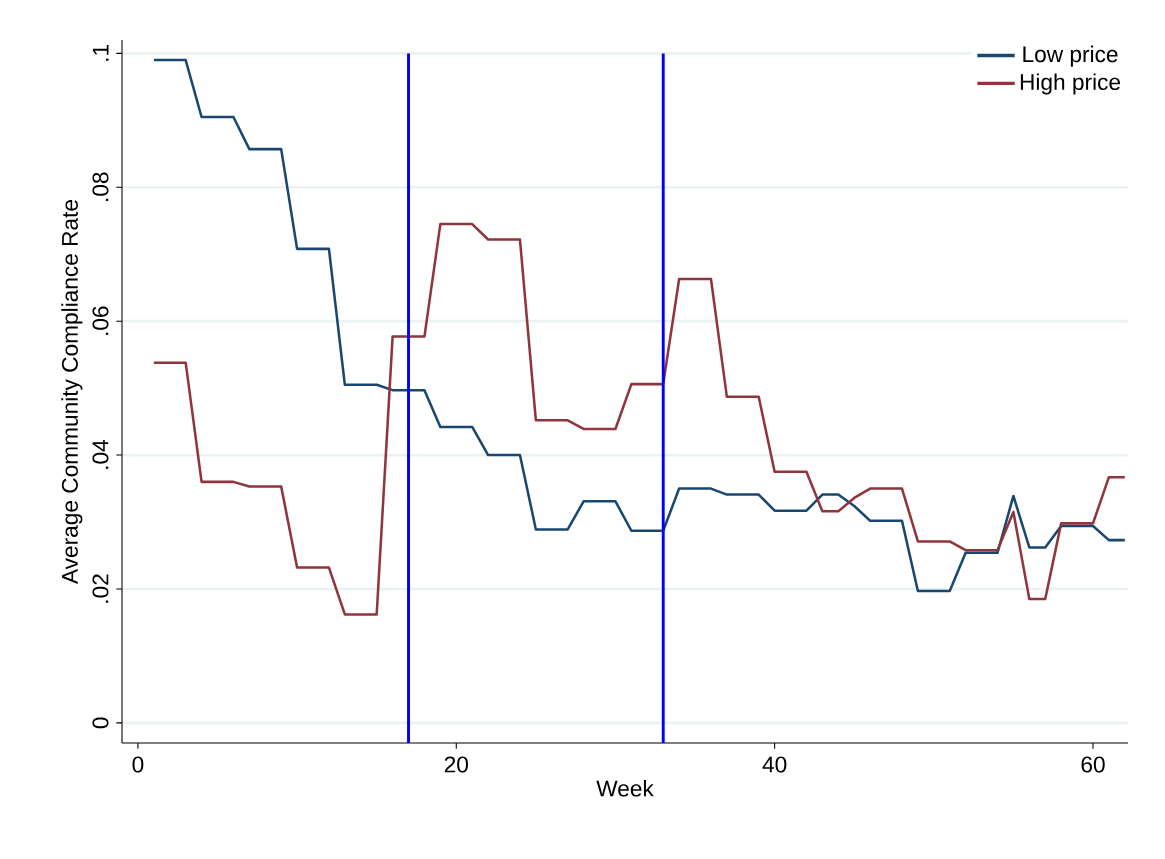  What do you see at coordinates (100, 320) in the screenshot?
I see `y-tick-label: .06` at bounding box center [100, 320].